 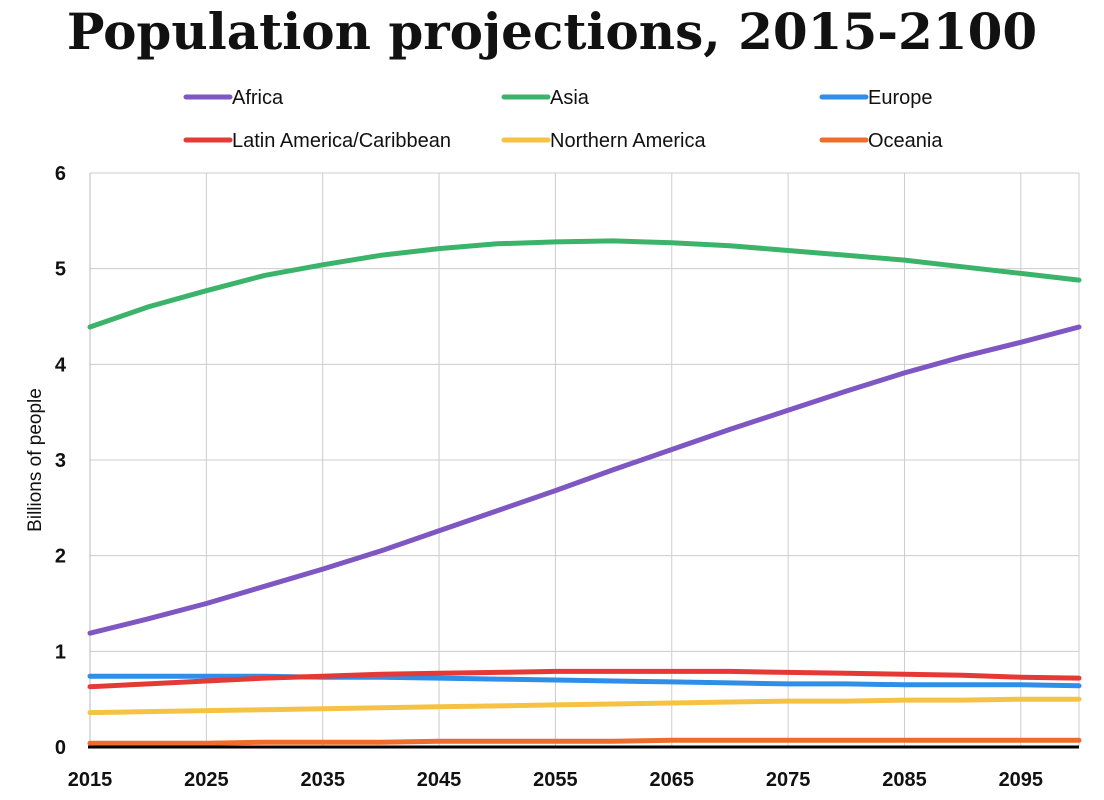 What do you see at coordinates (672, 780) in the screenshot?
I see `x-tick-label: 2065` at bounding box center [672, 780].